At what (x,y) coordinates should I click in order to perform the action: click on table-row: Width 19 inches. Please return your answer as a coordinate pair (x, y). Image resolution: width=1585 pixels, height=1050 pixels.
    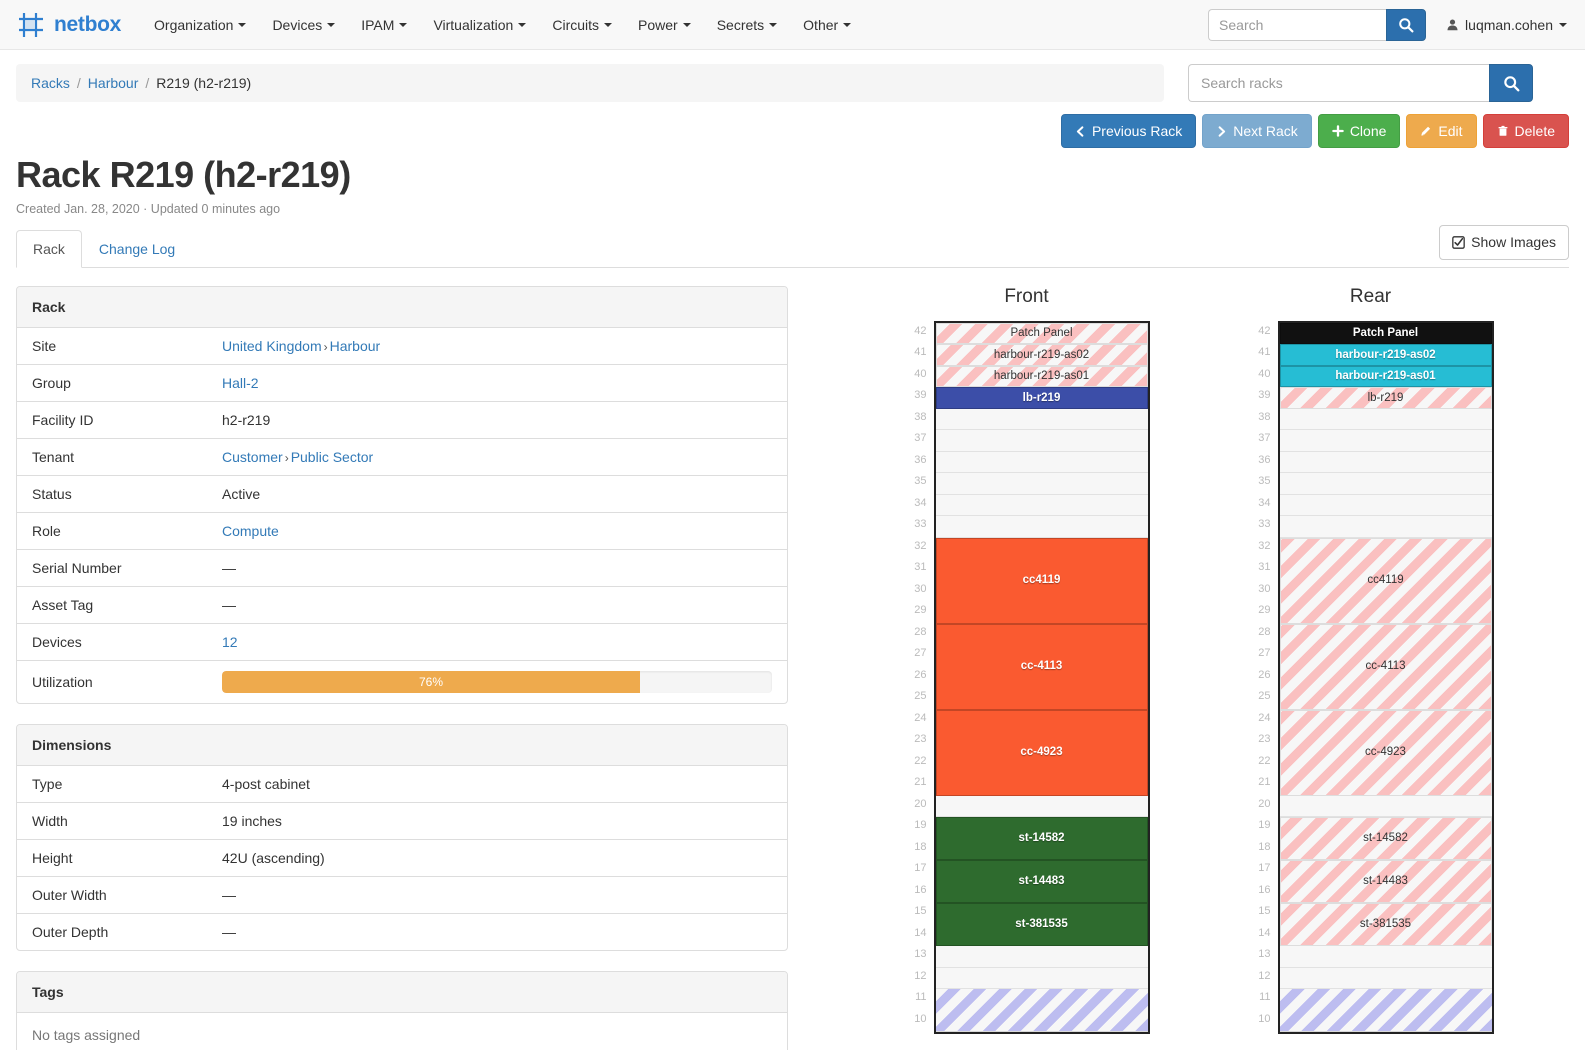
    Looking at the image, I should click on (402, 821).